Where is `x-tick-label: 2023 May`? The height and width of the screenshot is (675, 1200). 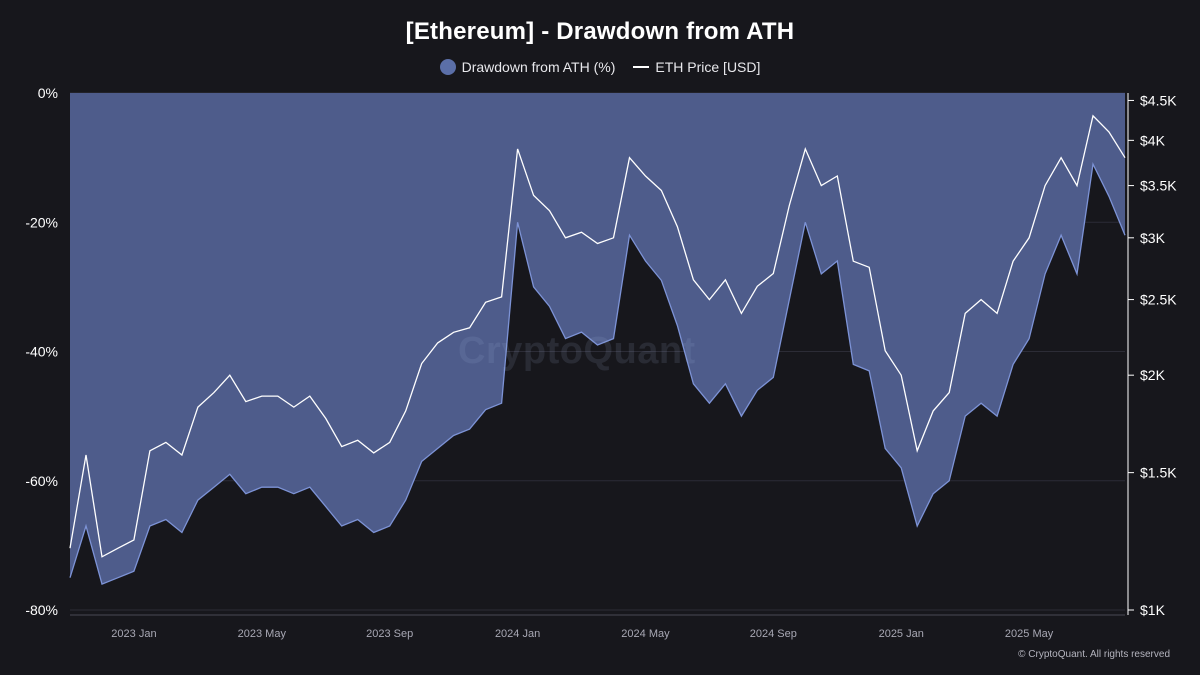 x-tick-label: 2023 May is located at coordinates (262, 634).